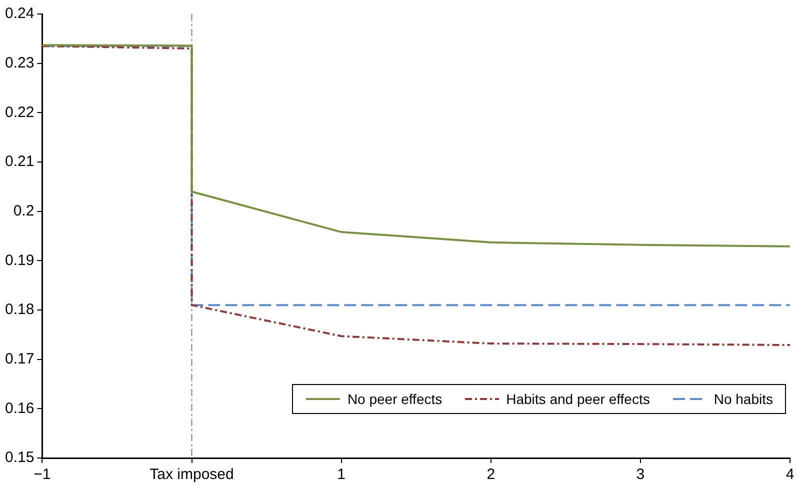  Describe the element at coordinates (19, 161) in the screenshot. I see `y-tick-label: 0.21` at that location.